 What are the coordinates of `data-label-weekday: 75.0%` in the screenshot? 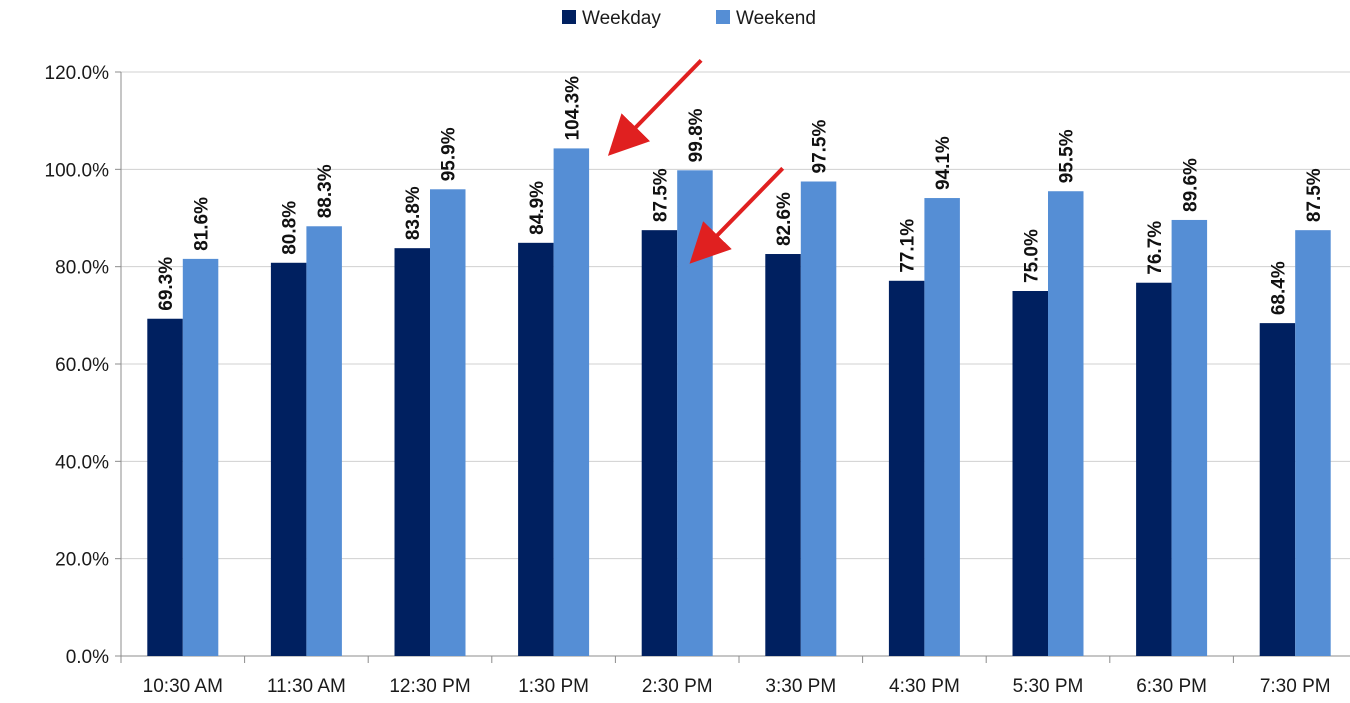 It's located at (1031, 256).